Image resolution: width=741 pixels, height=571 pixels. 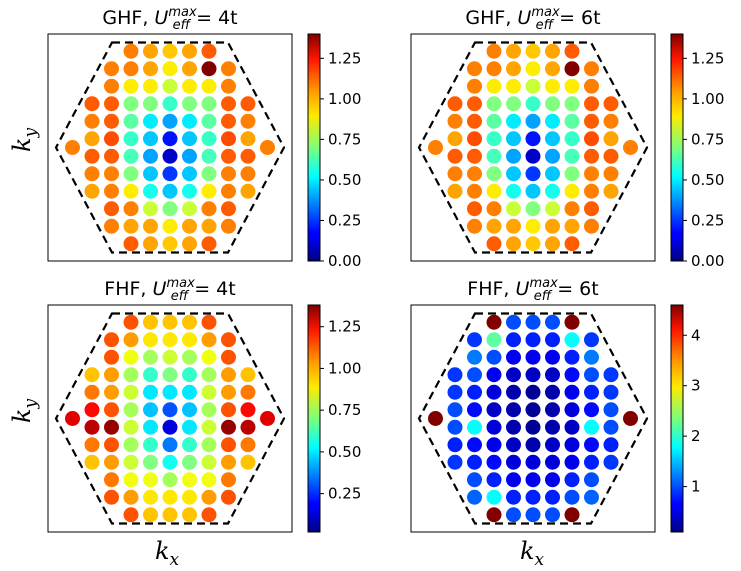 What do you see at coordinates (532, 553) in the screenshot?
I see `x-axis-label-right: kx` at bounding box center [532, 553].